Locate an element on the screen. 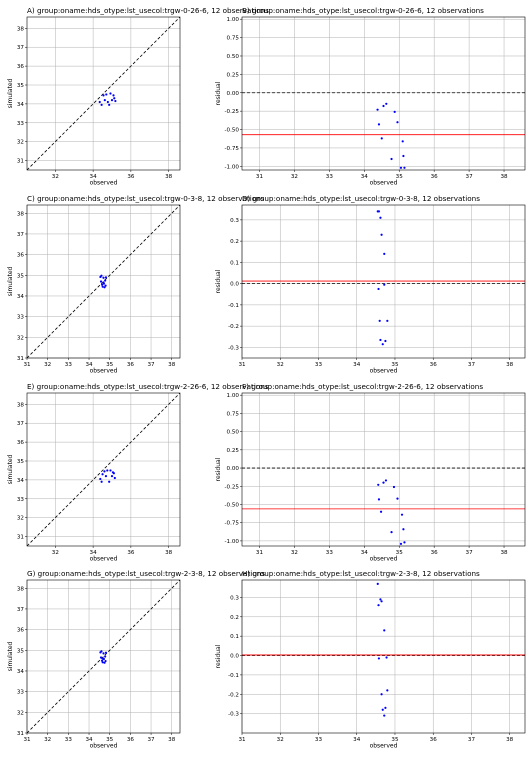  x-tick-label: 37 is located at coordinates (151, 365).